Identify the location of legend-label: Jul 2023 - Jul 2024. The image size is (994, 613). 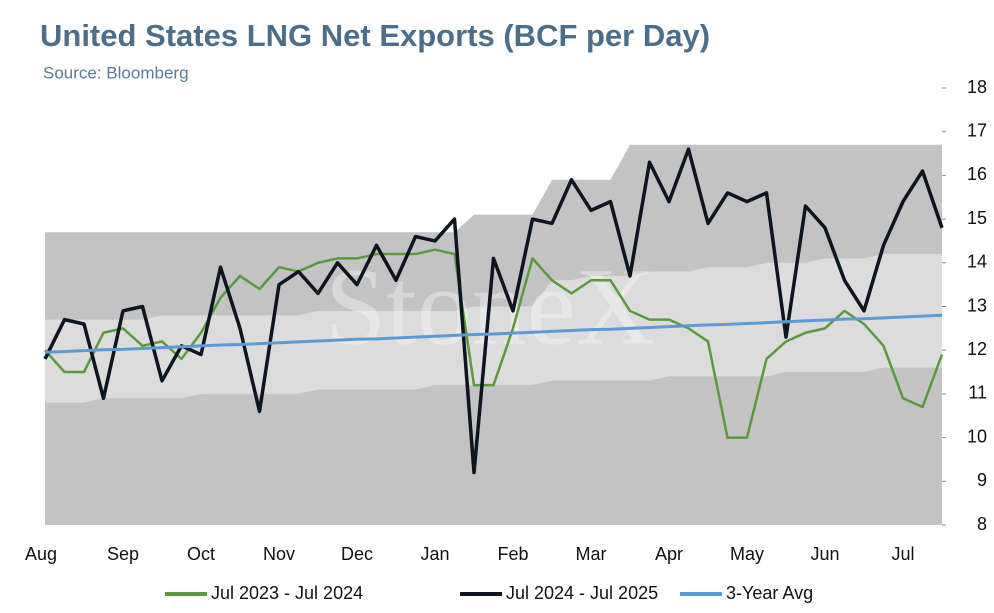
(287, 593).